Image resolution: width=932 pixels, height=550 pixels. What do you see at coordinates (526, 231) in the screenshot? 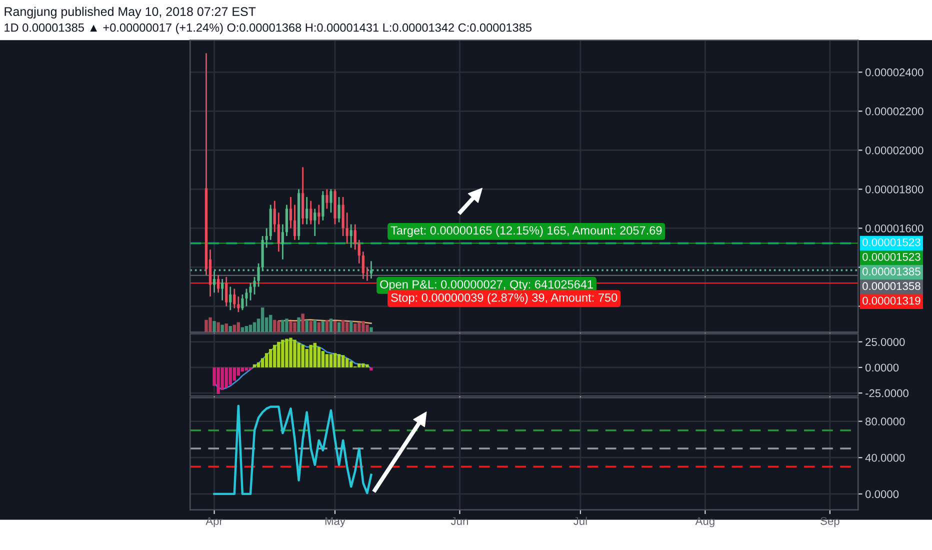
I see `annotation: Target: 0.00000165 (12.15%) 165, Amount: 2057.69` at bounding box center [526, 231].